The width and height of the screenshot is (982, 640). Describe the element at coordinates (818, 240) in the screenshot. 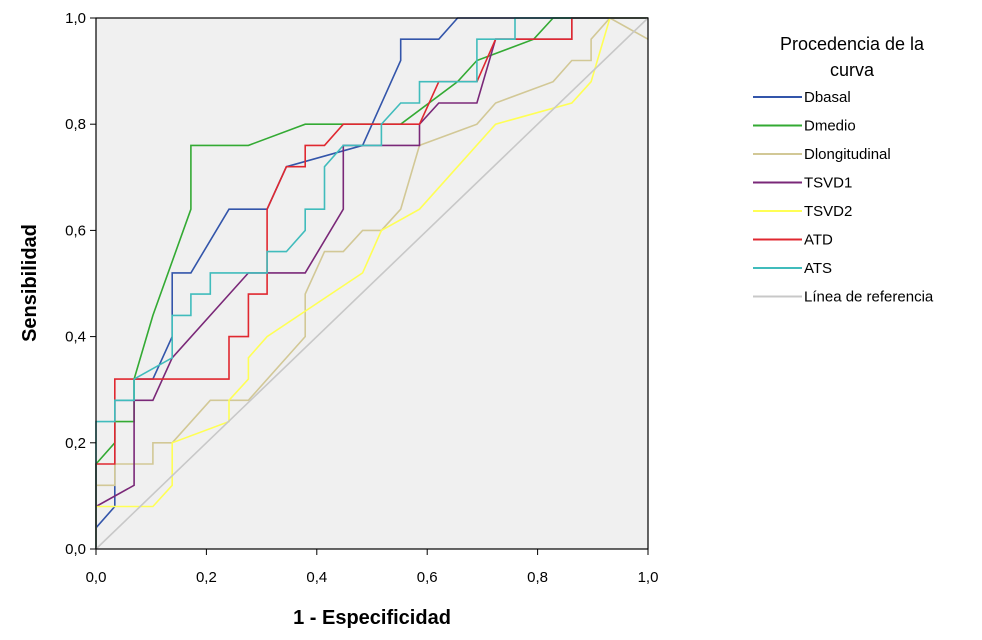

I see `legend-label-atd: ATD` at that location.